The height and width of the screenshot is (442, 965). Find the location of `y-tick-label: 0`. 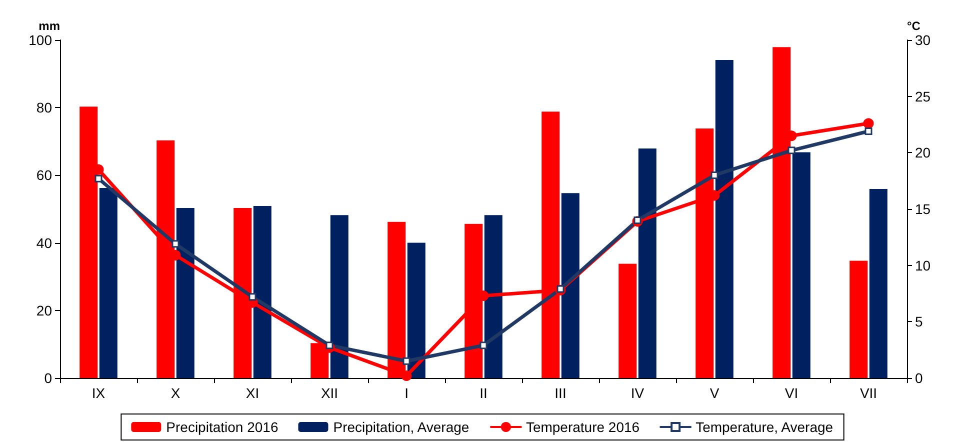

y-tick-label: 0 is located at coordinates (48, 378).